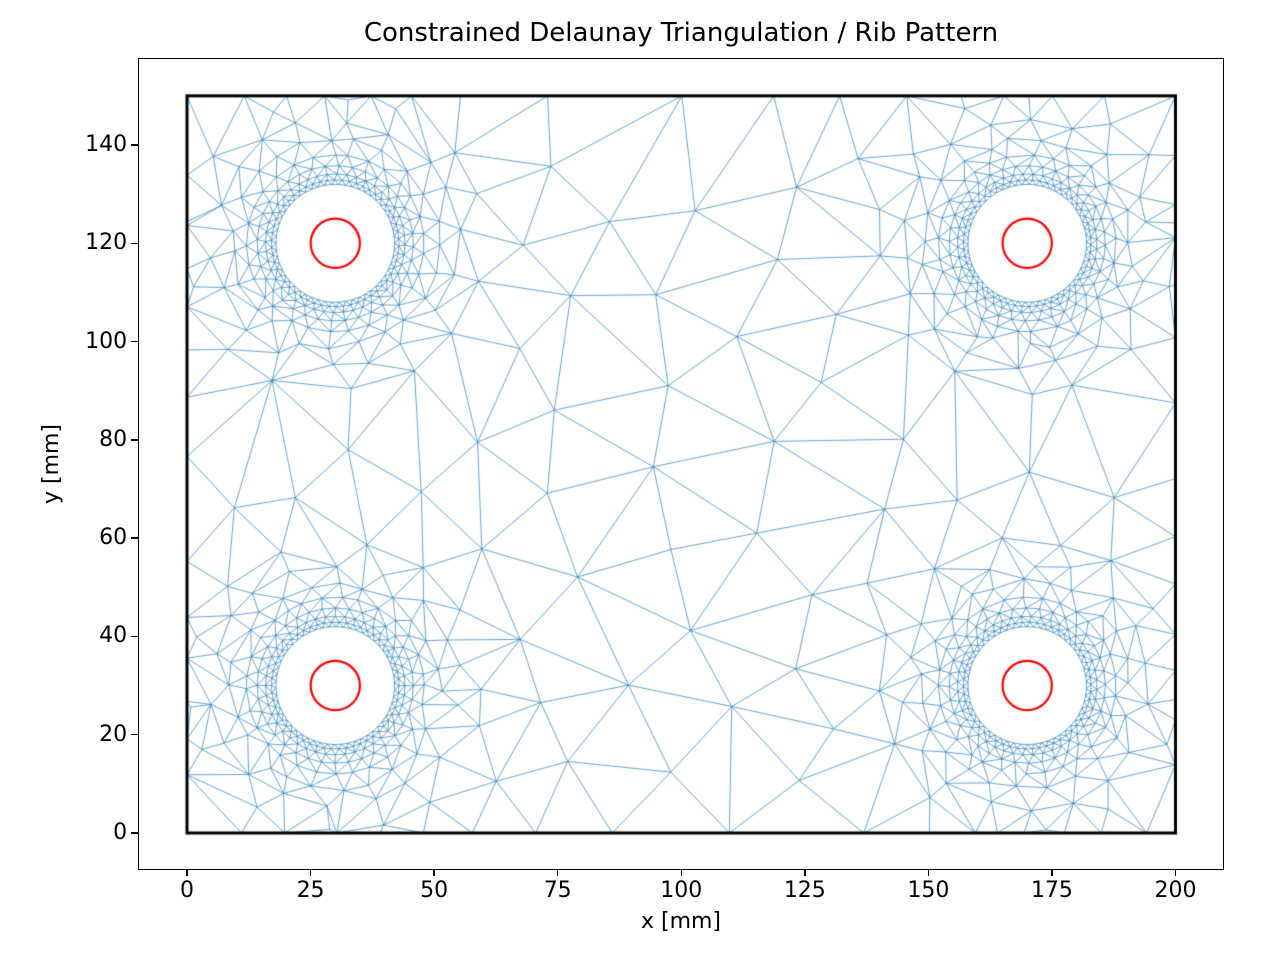 Image resolution: width=1280 pixels, height=960 pixels. What do you see at coordinates (928, 890) in the screenshot?
I see `x-tick-label: 150` at bounding box center [928, 890].